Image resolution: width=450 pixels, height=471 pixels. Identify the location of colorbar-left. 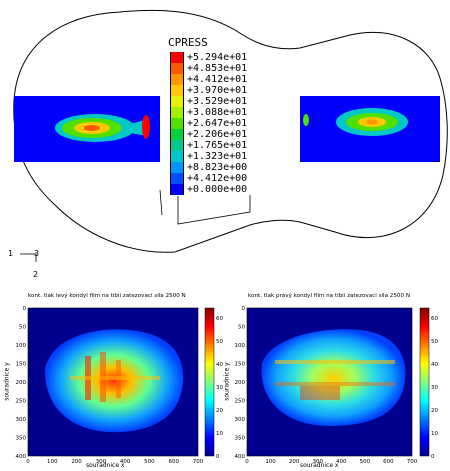
(209, 382).